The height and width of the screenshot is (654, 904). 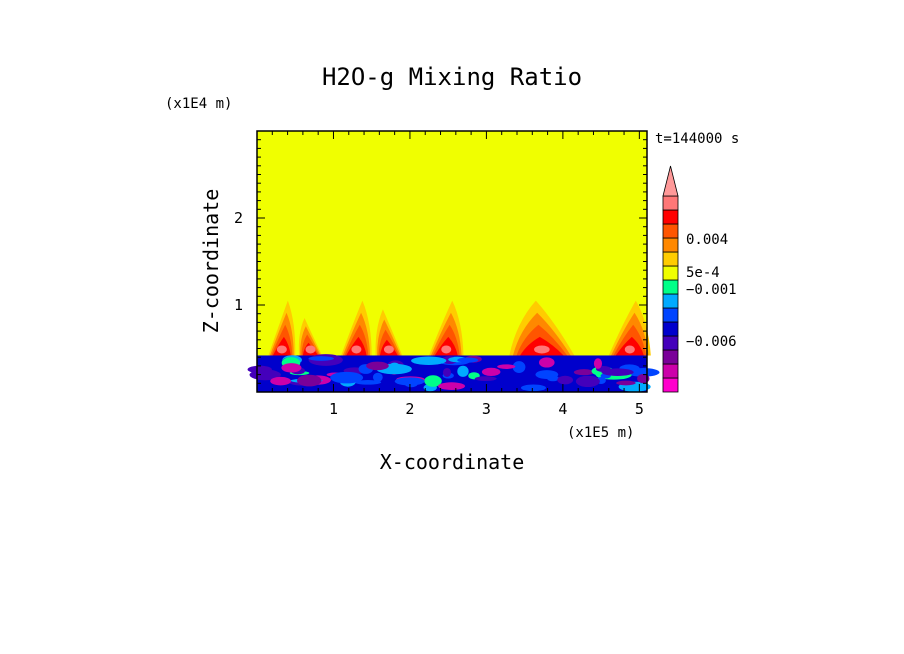 What do you see at coordinates (409, 409) in the screenshot?
I see `x-tick-label: 2` at bounding box center [409, 409].